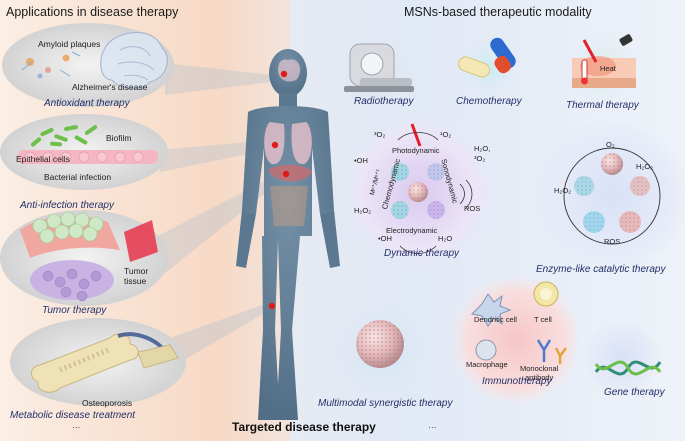  Describe the element at coordinates (487, 364) in the screenshot. I see `macrophage-label: Macrophage` at that location.